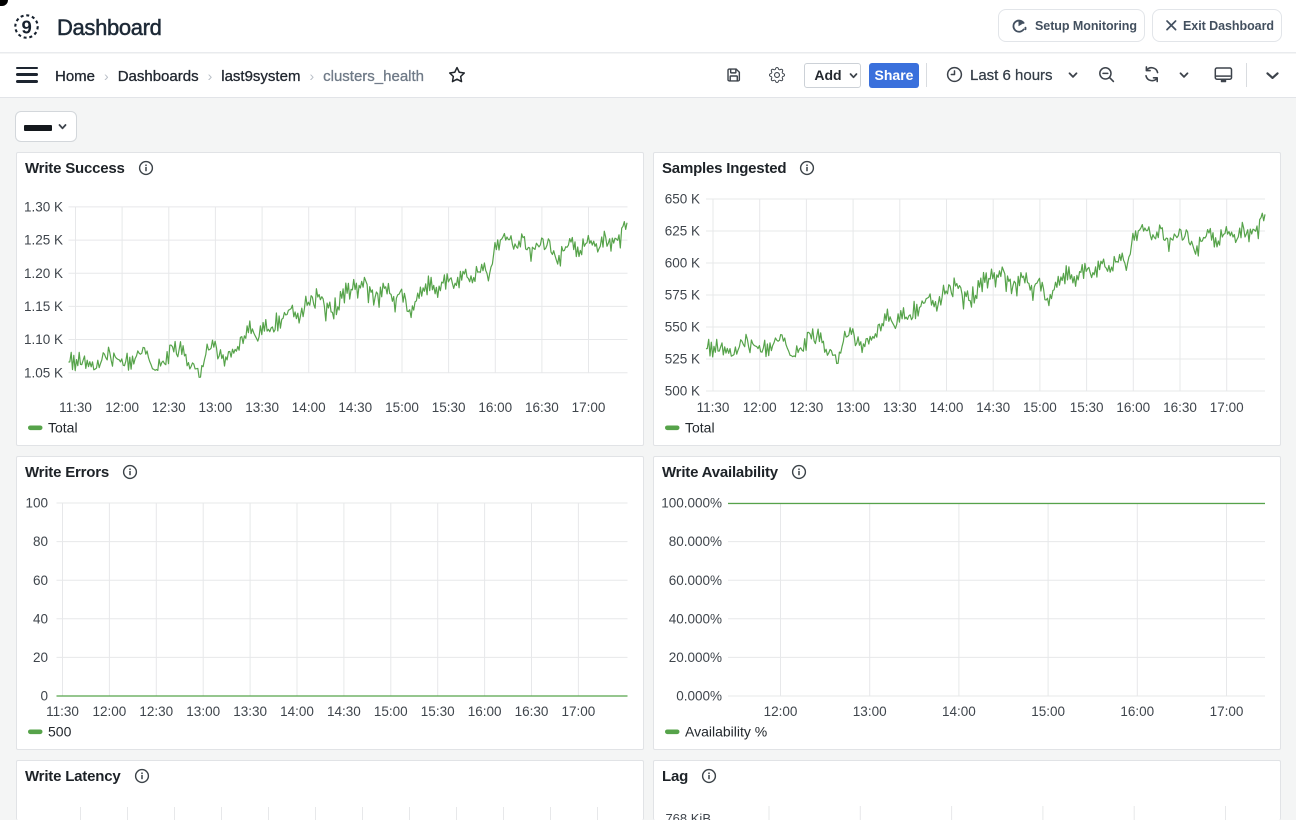  What do you see at coordinates (40, 541) in the screenshot?
I see `svg-text: 80` at bounding box center [40, 541].